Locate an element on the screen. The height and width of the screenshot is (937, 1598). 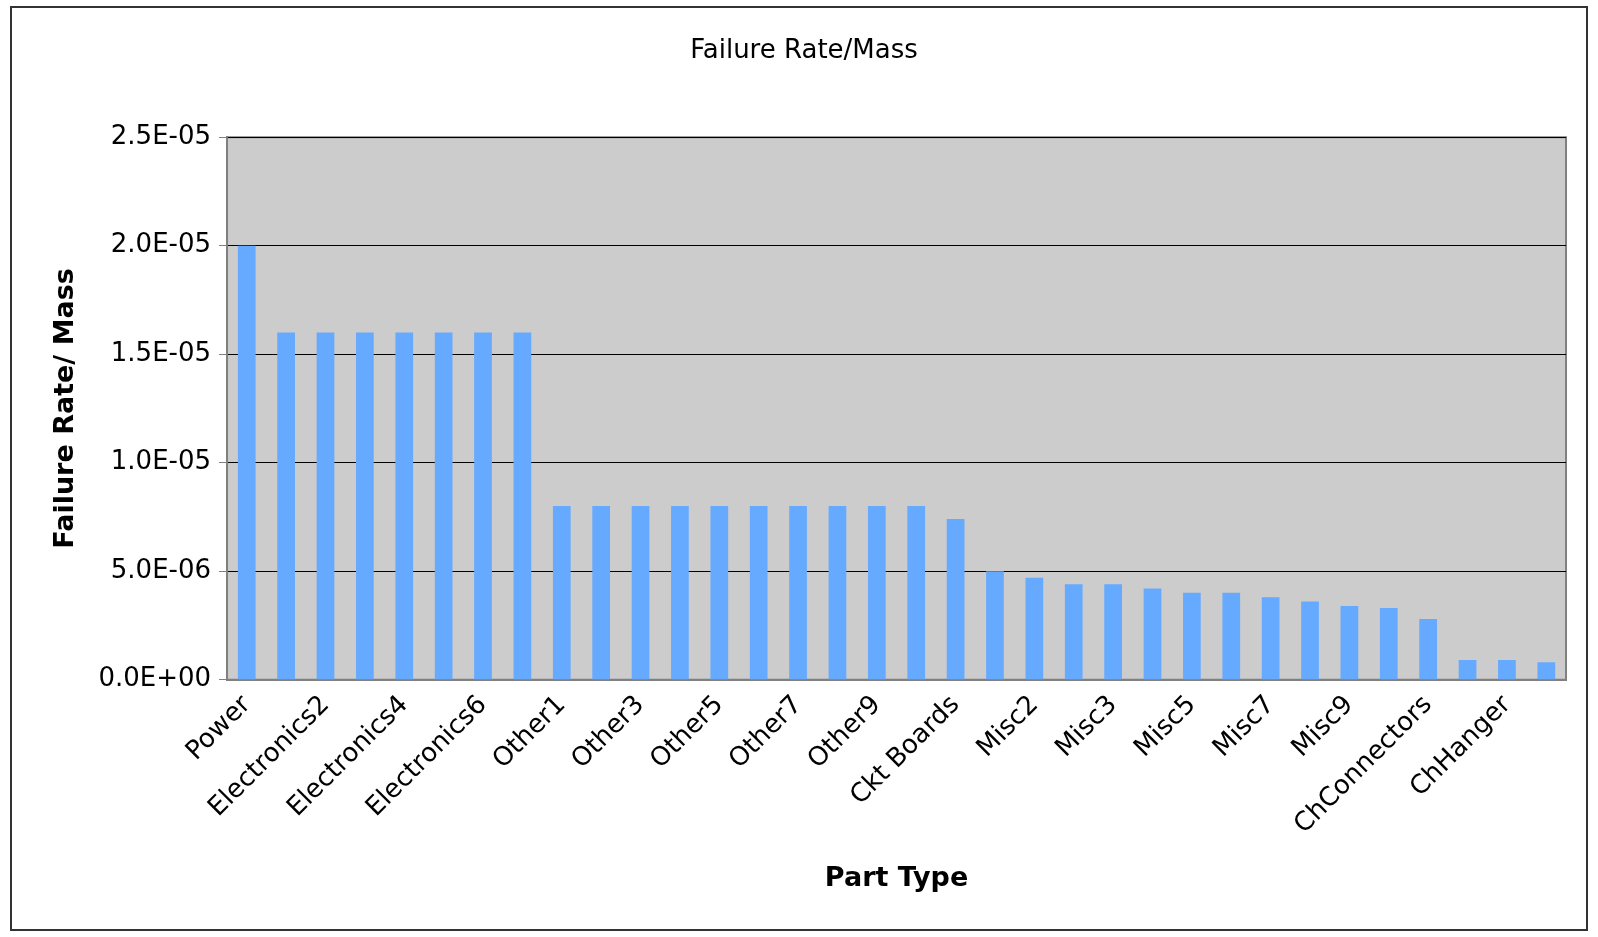
y-tick-label: 1.0E-05 is located at coordinates (161, 460).